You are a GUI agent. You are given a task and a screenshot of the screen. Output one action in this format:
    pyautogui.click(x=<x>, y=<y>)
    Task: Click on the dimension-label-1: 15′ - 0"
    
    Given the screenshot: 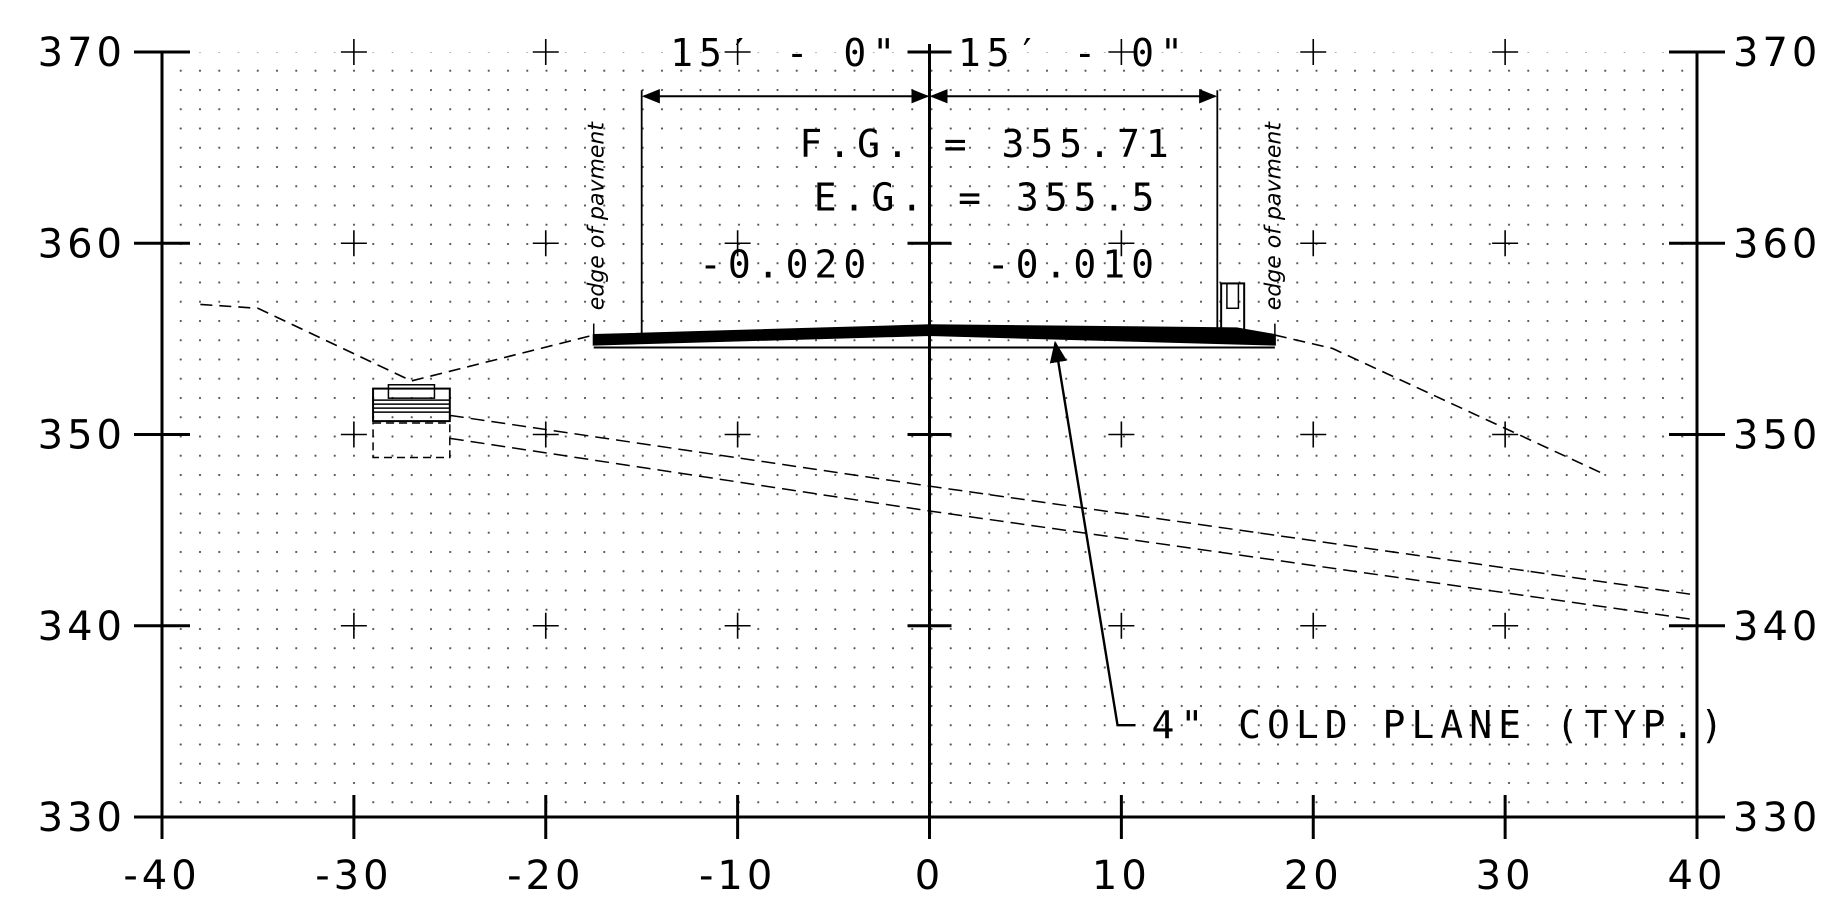 What is the action you would take?
    pyautogui.click(x=785, y=53)
    